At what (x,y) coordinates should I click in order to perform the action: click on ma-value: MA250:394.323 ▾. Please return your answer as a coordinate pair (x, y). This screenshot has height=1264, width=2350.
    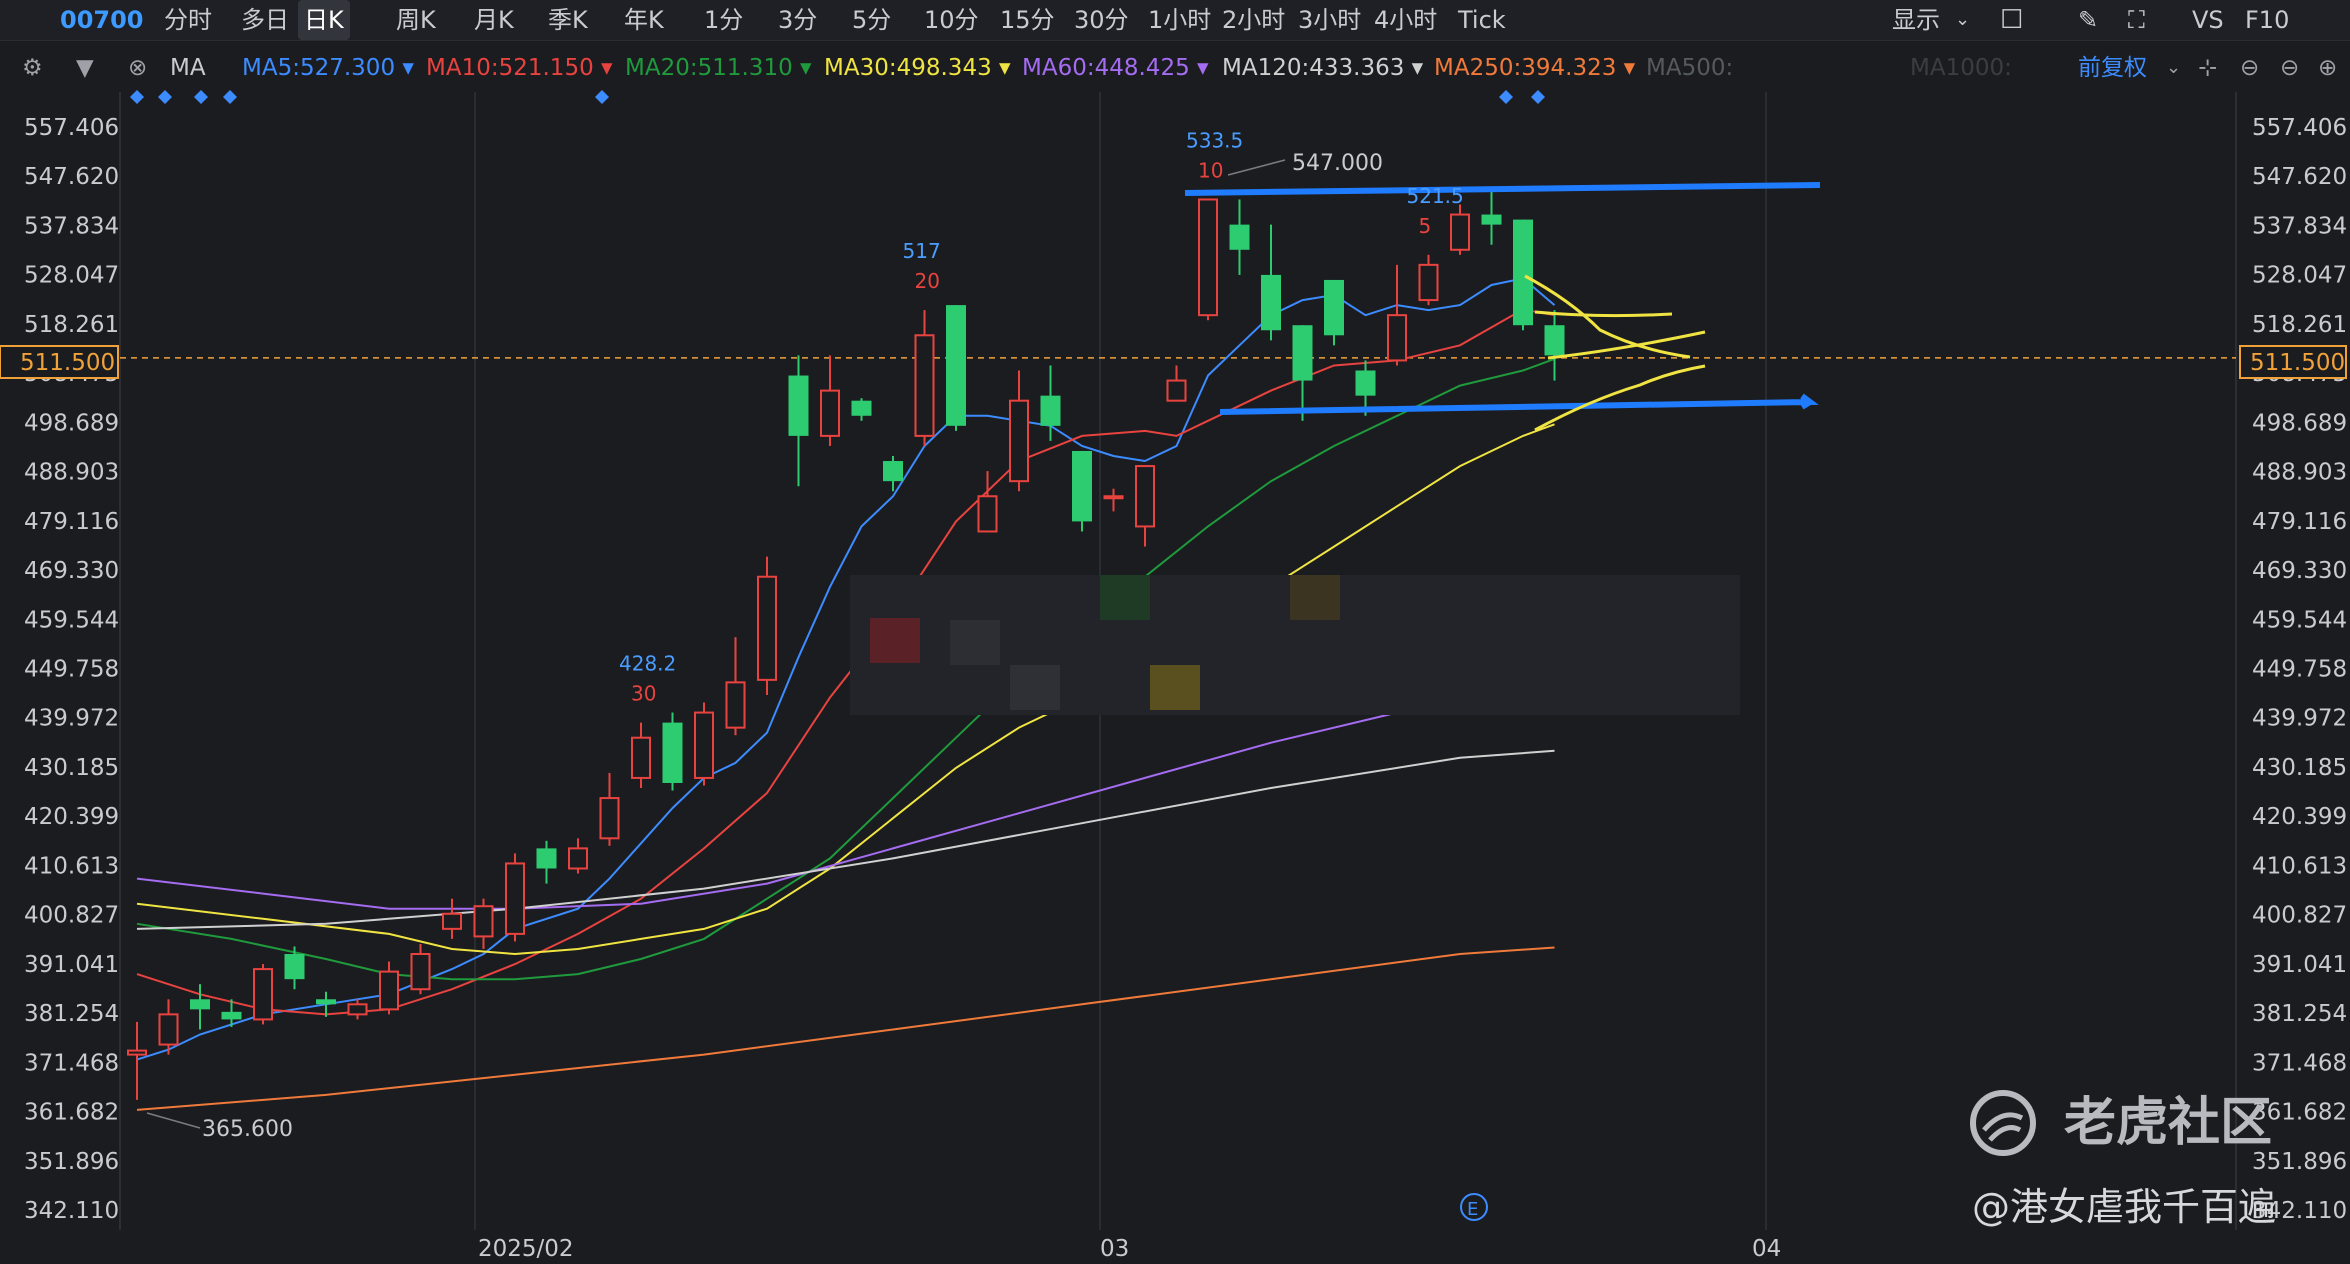
    Looking at the image, I should click on (1535, 68).